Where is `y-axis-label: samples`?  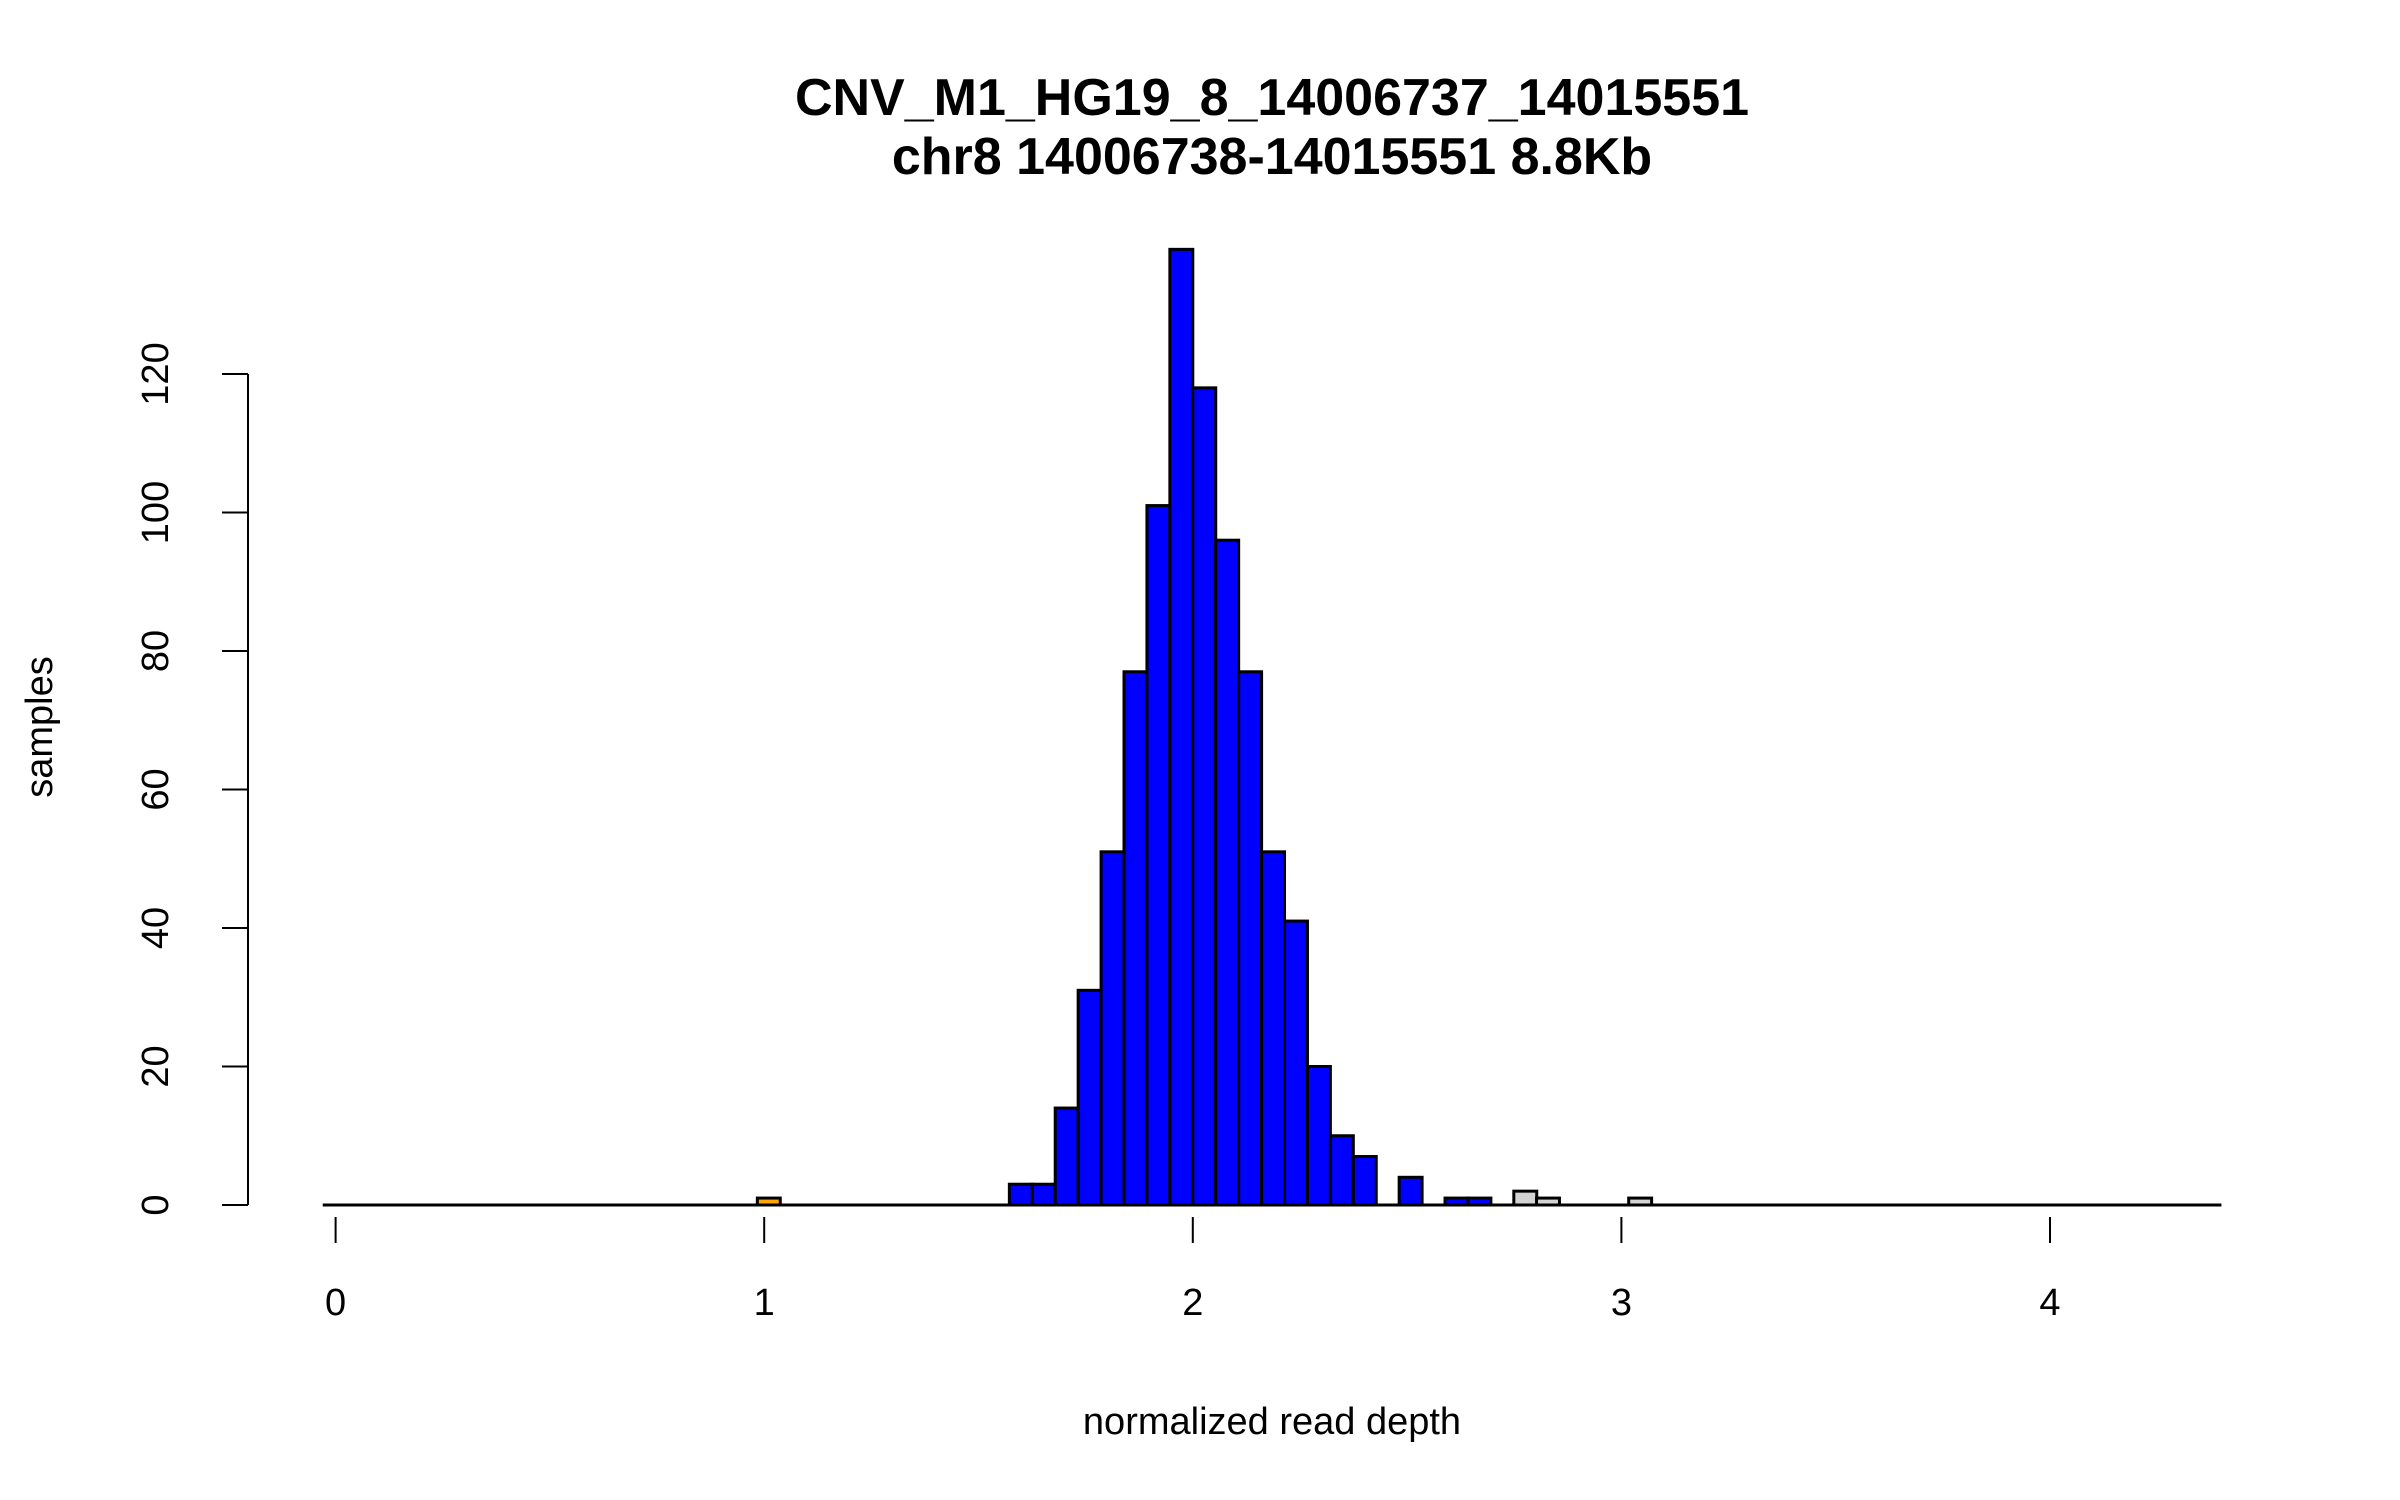 y-axis-label: samples is located at coordinates (40, 727).